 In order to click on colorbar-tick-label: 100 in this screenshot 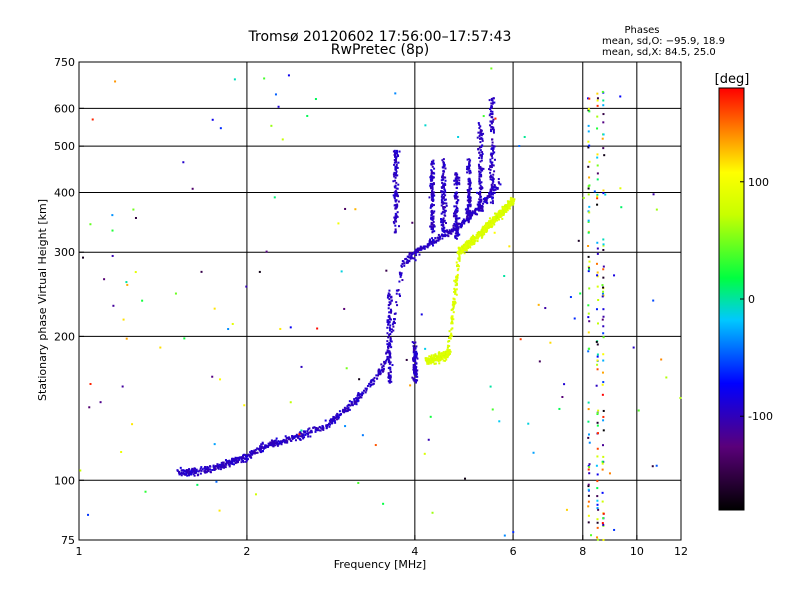, I will do `click(758, 182)`.